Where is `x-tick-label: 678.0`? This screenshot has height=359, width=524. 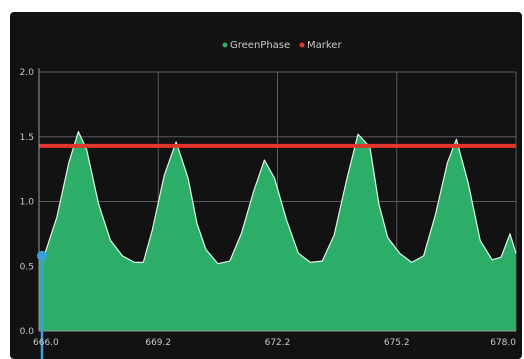
x-tick-label: 678.0 is located at coordinates (503, 343).